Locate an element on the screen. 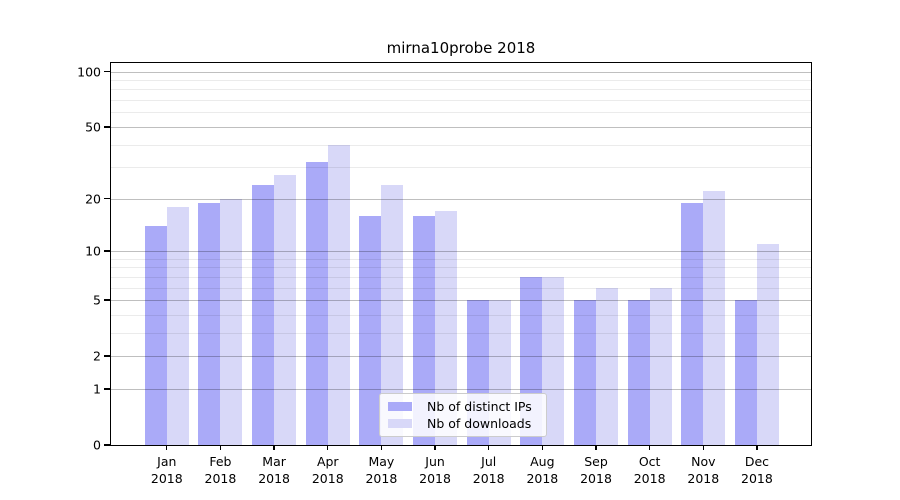 The width and height of the screenshot is (900, 500). legend-item-distinct-ips: Nb of distinct IPs is located at coordinates (463, 406).